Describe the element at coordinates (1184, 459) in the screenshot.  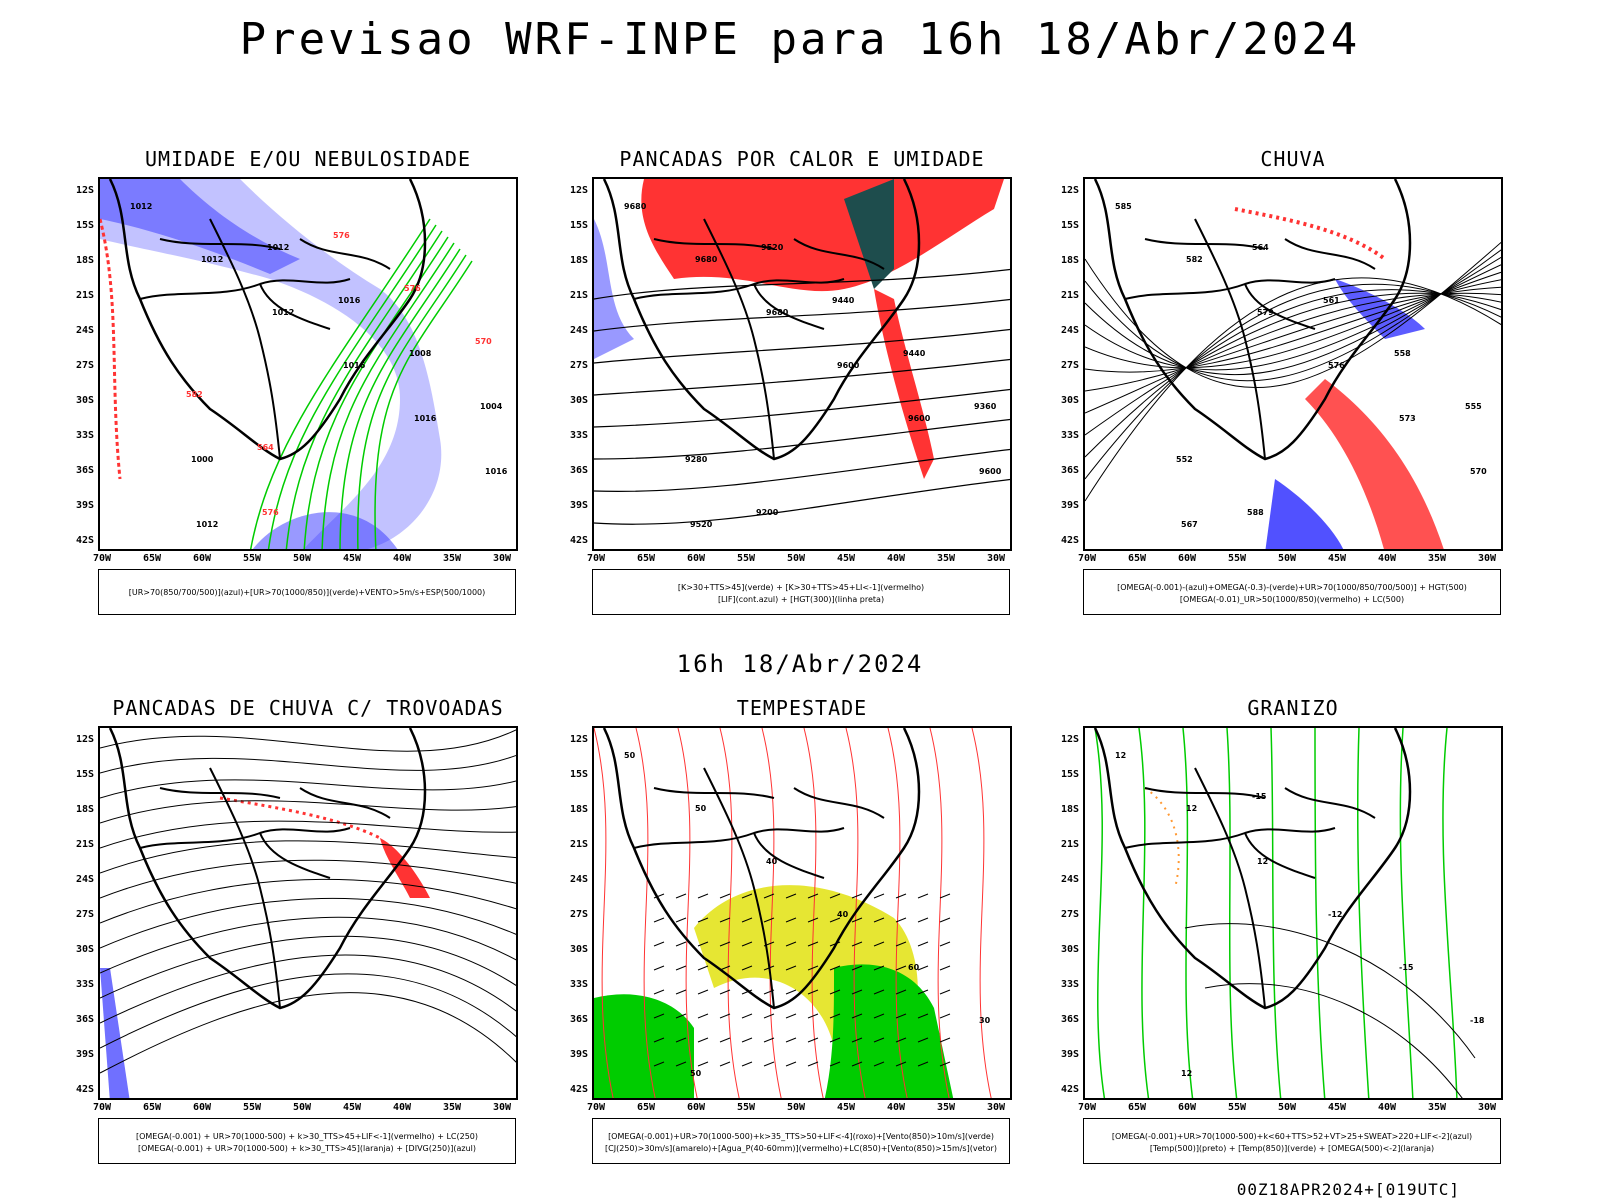
I see `contour-label: 552` at that location.